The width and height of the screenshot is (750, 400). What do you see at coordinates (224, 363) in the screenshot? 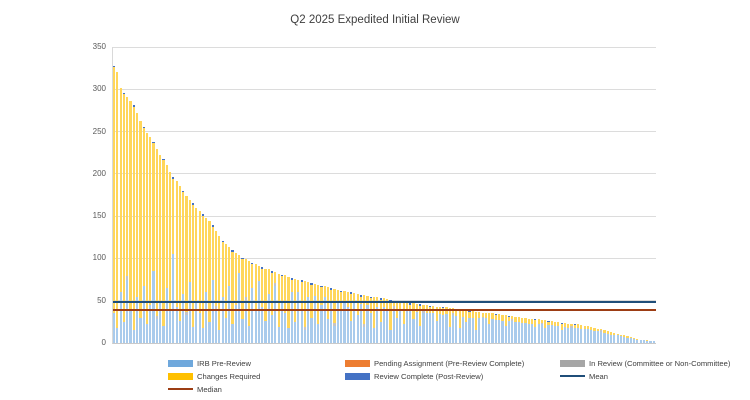
I see `legend-label: IRB Pre-Review` at bounding box center [224, 363].